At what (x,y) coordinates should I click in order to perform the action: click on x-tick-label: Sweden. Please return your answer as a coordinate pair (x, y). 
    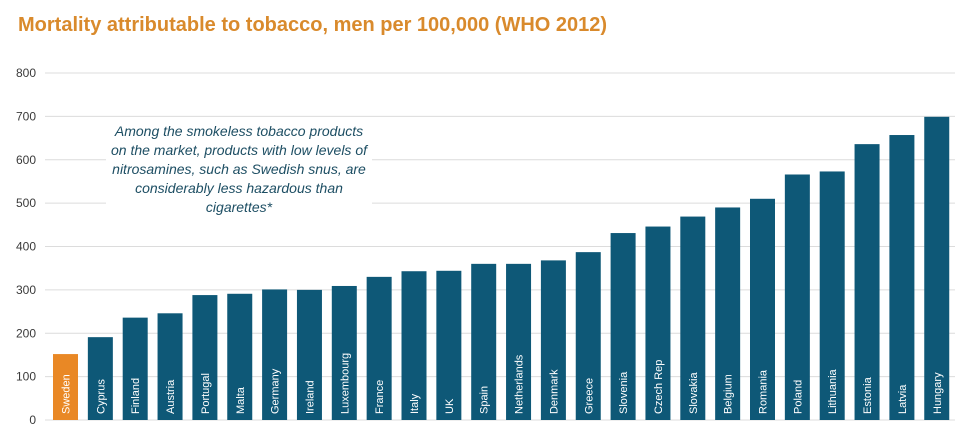
    Looking at the image, I should click on (67, 394).